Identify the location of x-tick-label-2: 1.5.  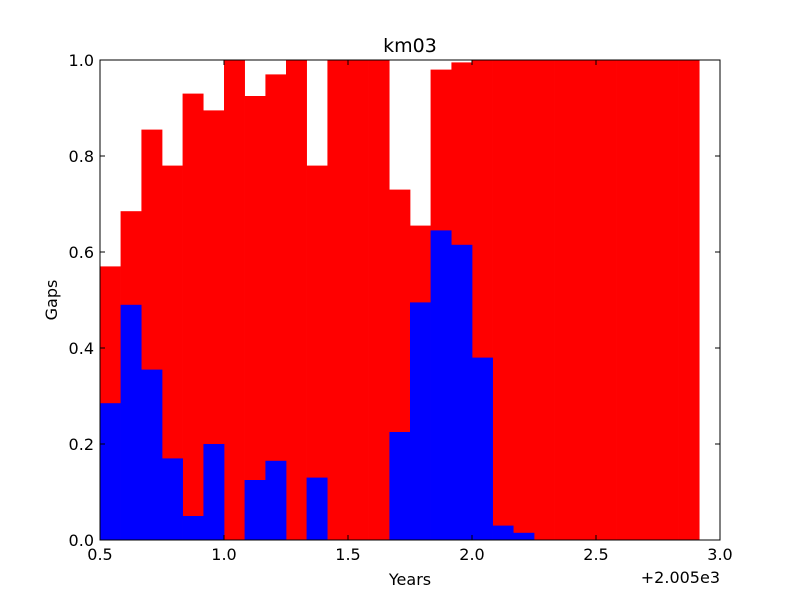
(347, 554).